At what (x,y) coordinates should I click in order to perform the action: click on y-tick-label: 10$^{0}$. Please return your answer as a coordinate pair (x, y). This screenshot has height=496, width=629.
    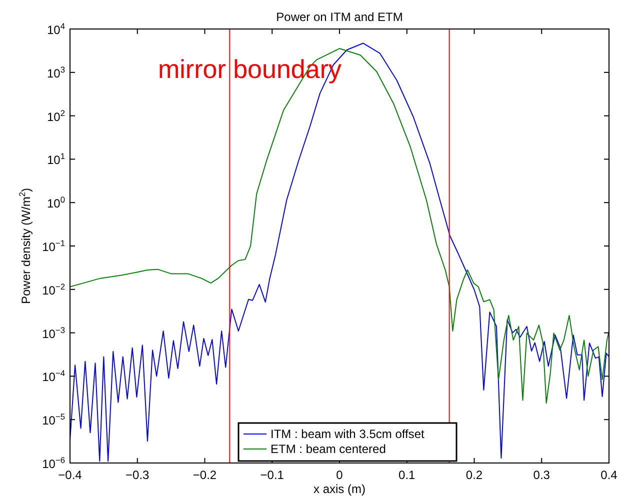
    Looking at the image, I should click on (56, 202).